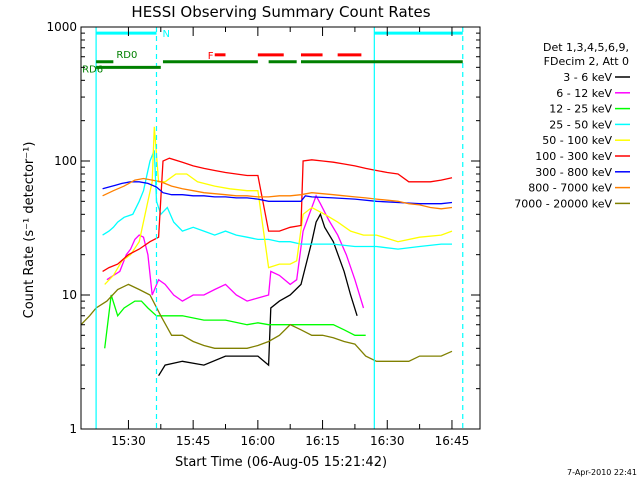 Image resolution: width=640 pixels, height=480 pixels. Describe the element at coordinates (61, 27) in the screenshot. I see `y-tick-label: 1000` at that location.